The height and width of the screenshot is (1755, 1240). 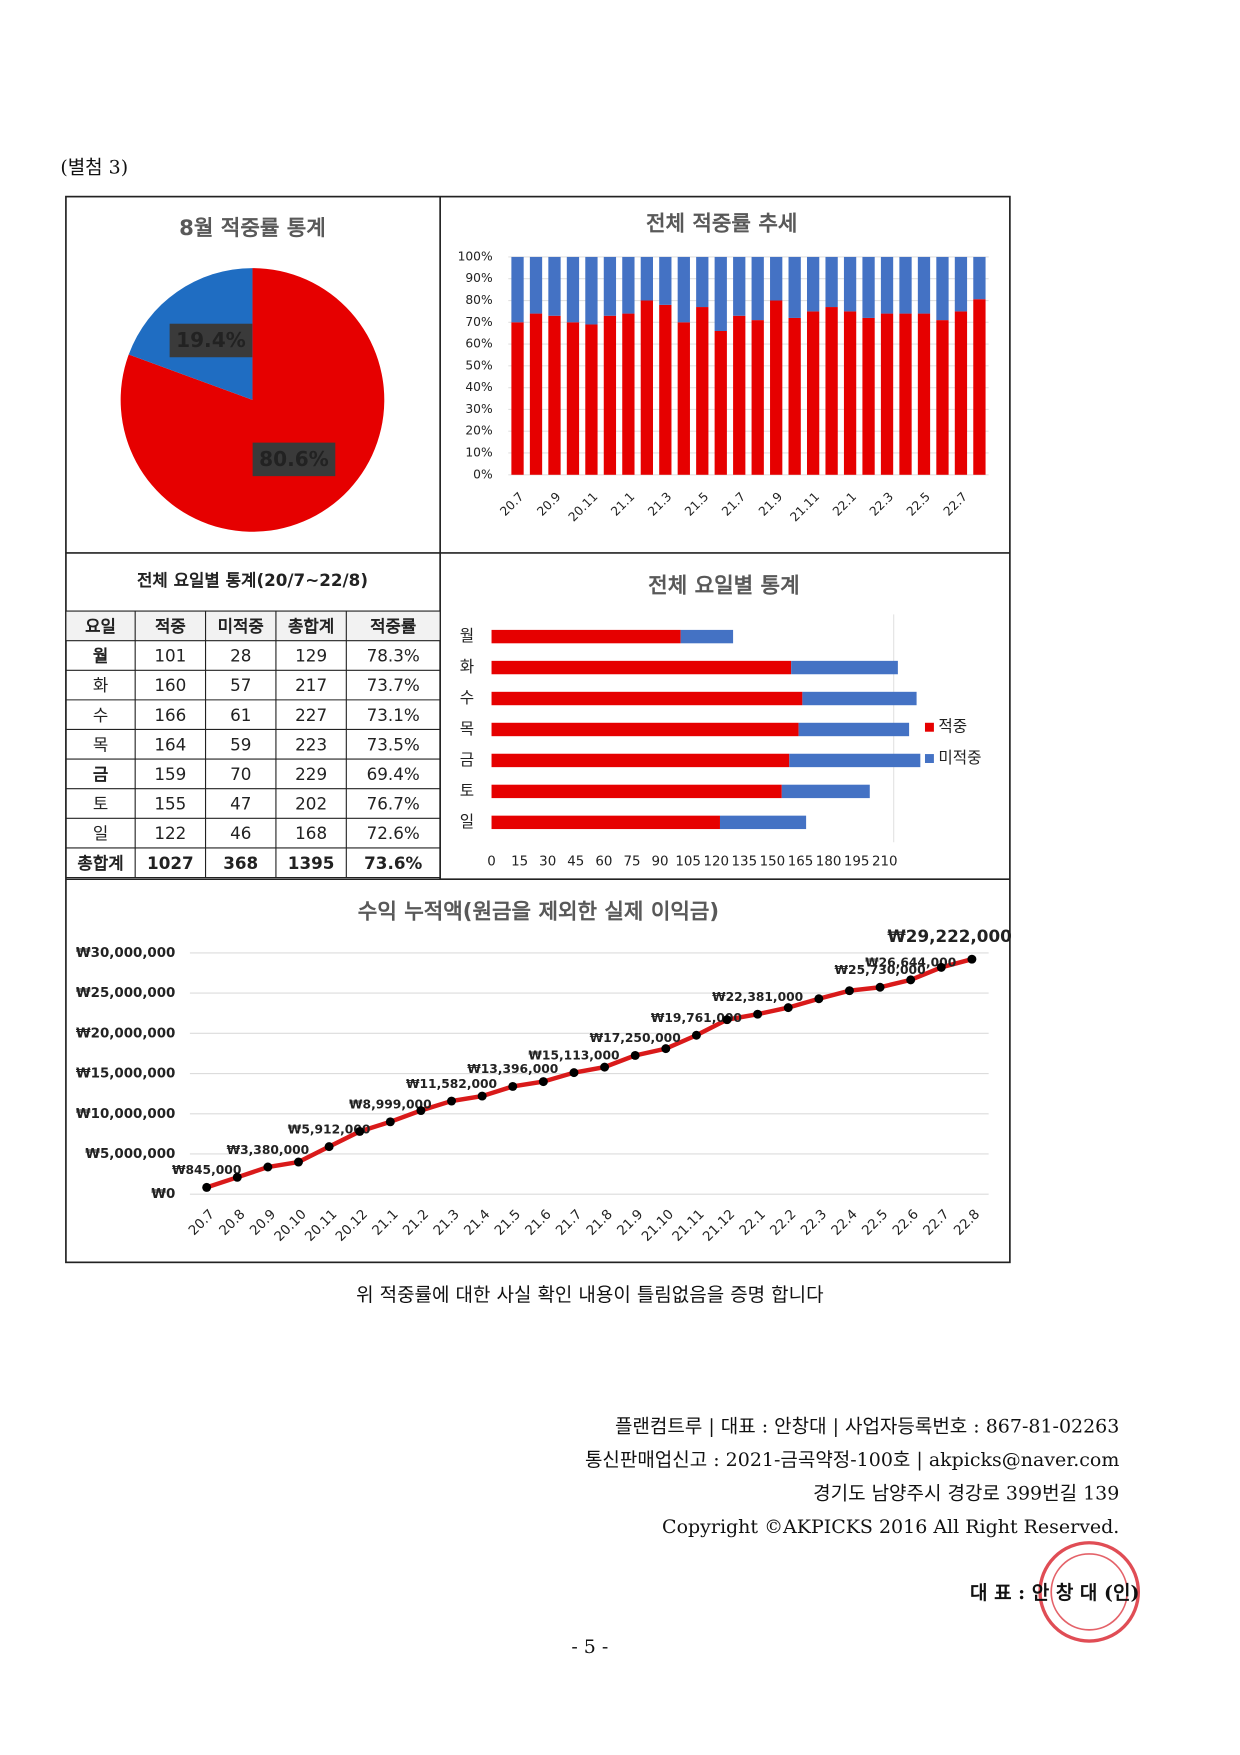 I want to click on table-cell: 73.7%, so click(x=393, y=685).